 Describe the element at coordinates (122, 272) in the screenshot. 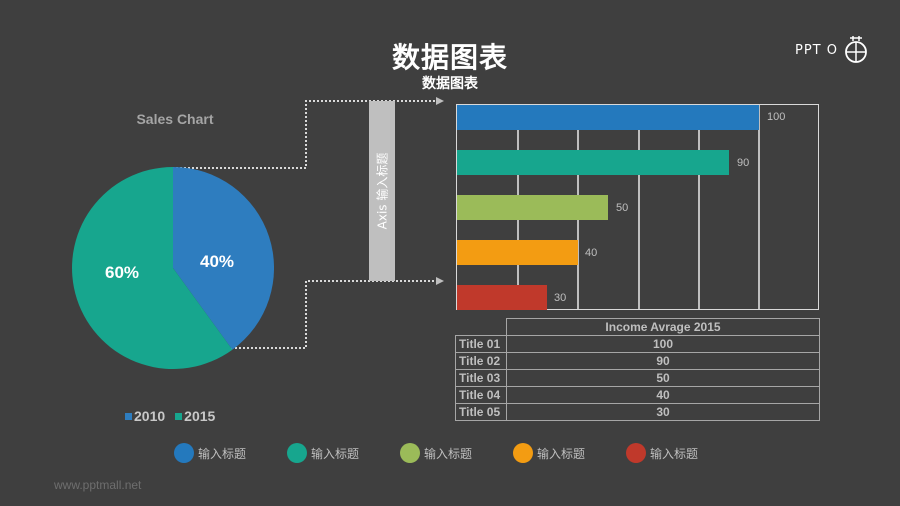

I see `pie-label-2015: 60%` at that location.